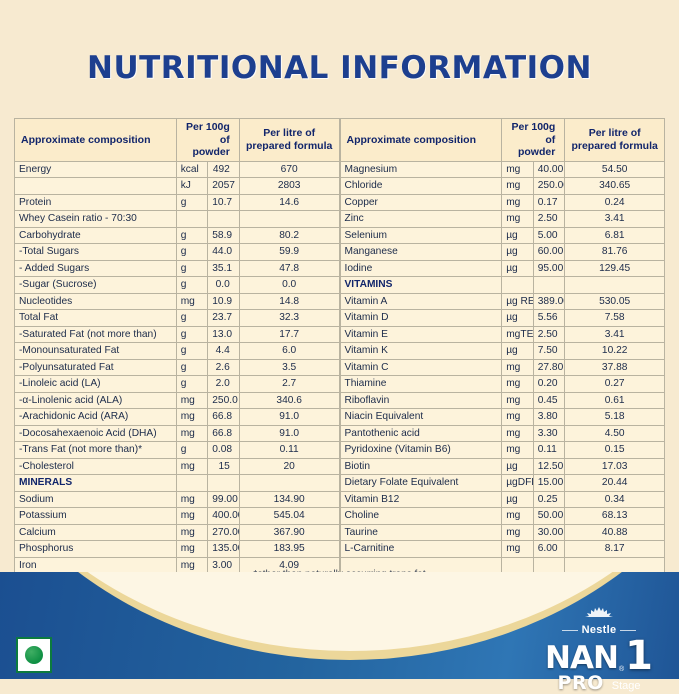 The image size is (679, 694). Describe the element at coordinates (549, 516) in the screenshot. I see `cell-per-100g: 50.00` at that location.